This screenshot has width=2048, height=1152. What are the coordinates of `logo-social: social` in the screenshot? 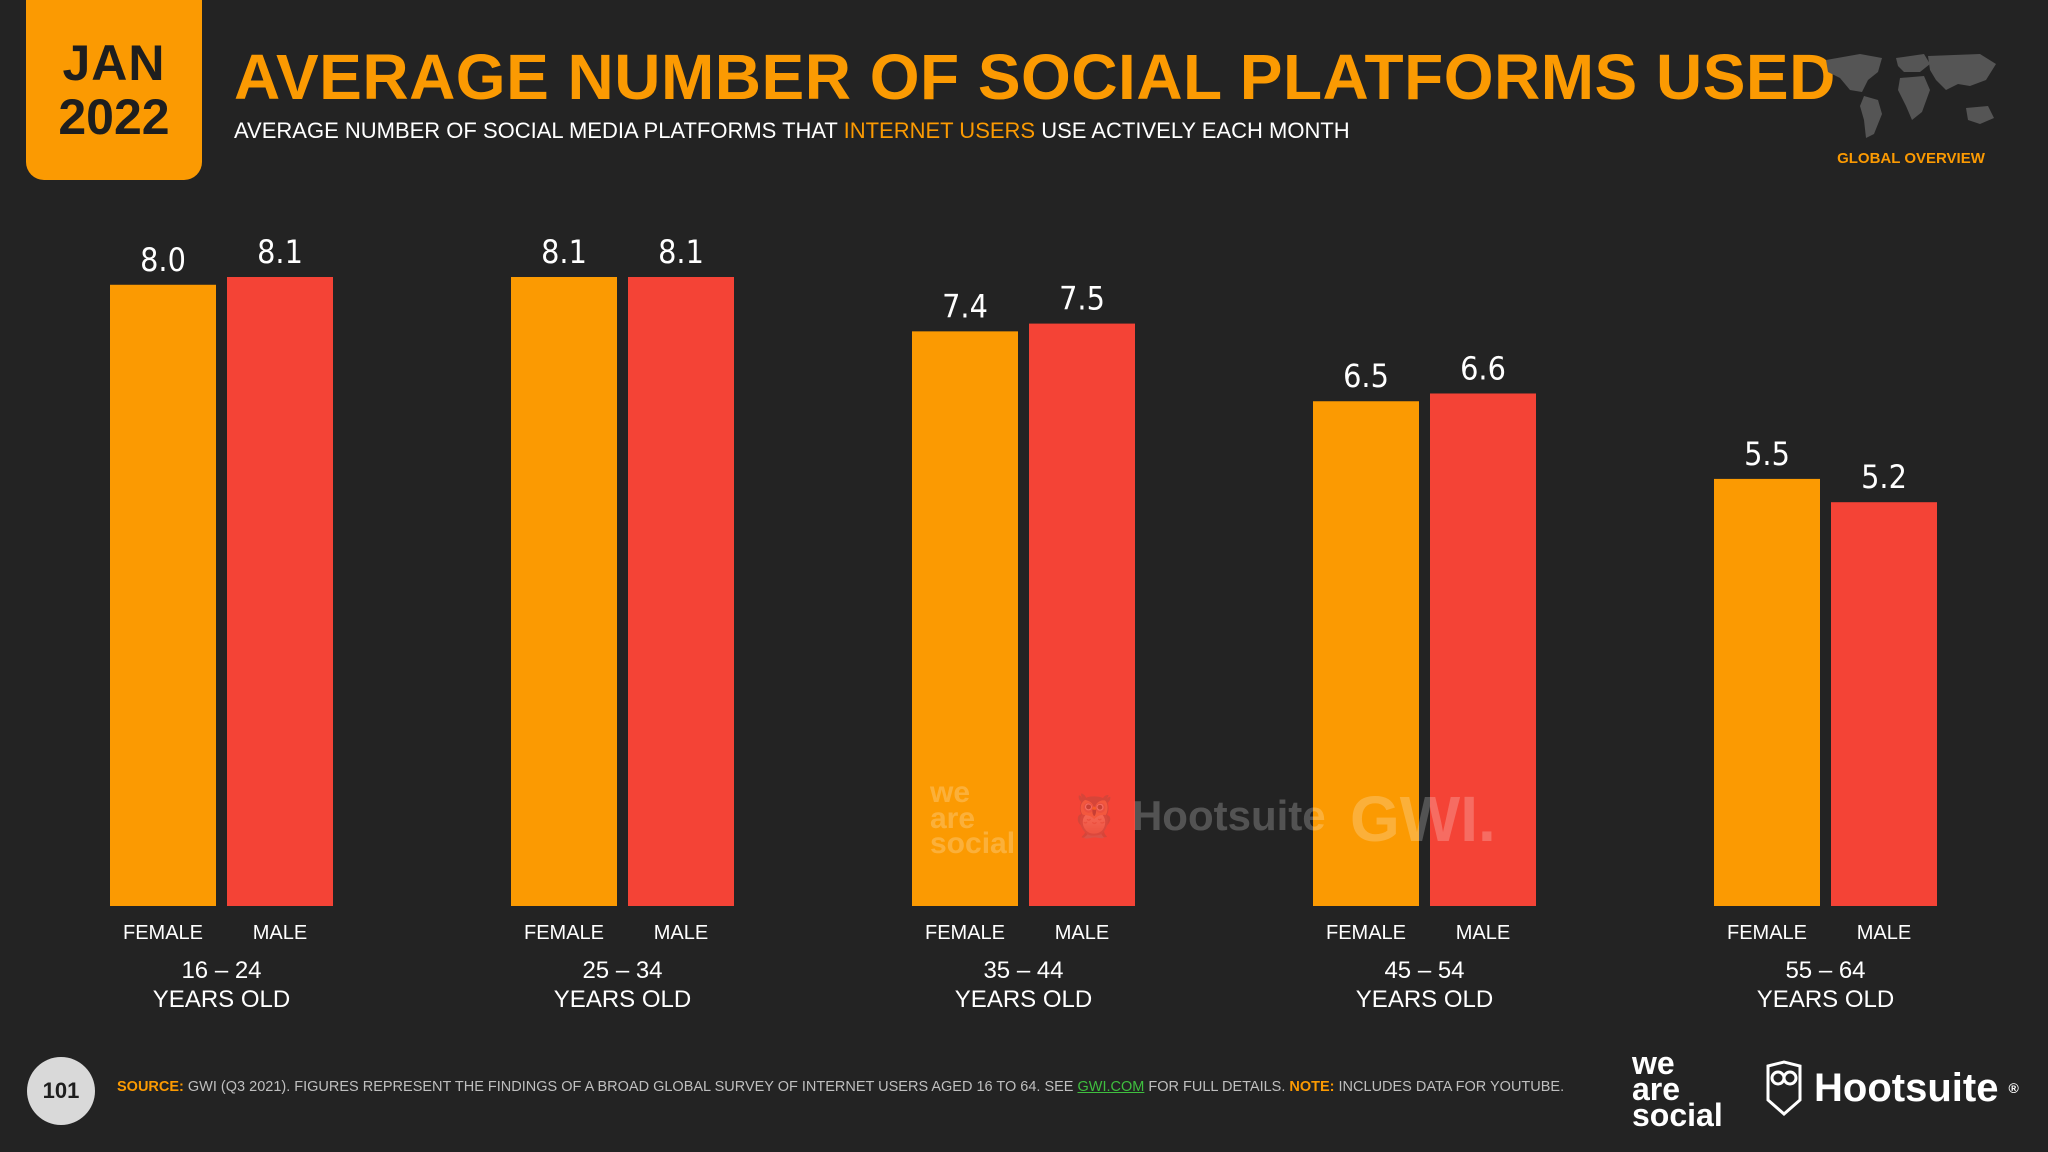 It's located at (1677, 1115).